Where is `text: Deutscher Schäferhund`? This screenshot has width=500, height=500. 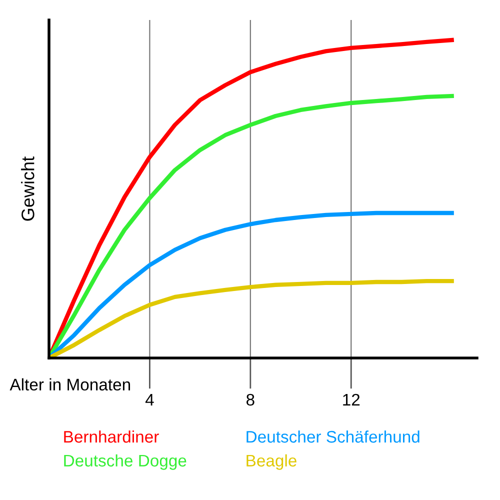
text: Deutscher Schäferhund is located at coordinates (333, 436).